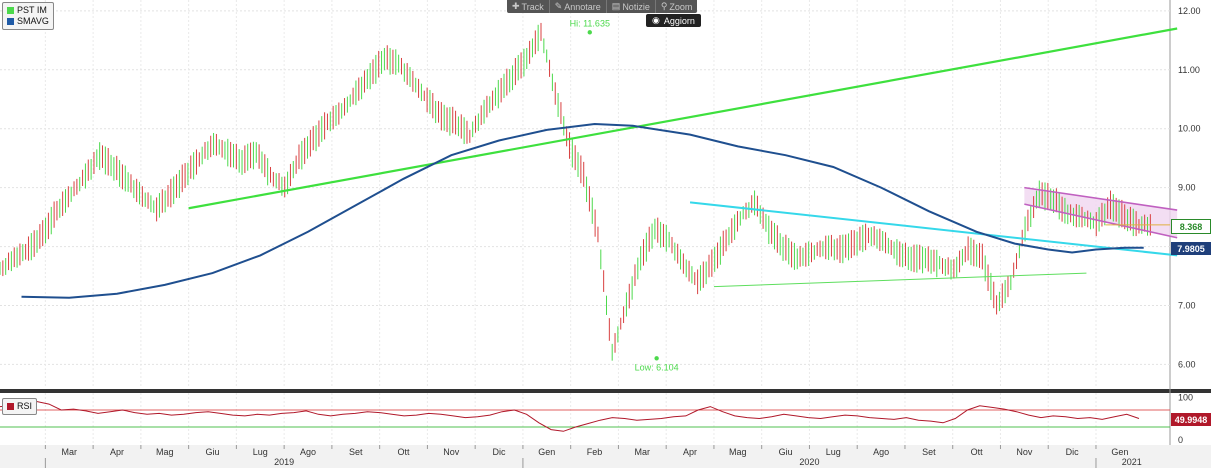 This screenshot has width=1211, height=468. What do you see at coordinates (605, 456) in the screenshot?
I see `x-axis-bg` at bounding box center [605, 456].